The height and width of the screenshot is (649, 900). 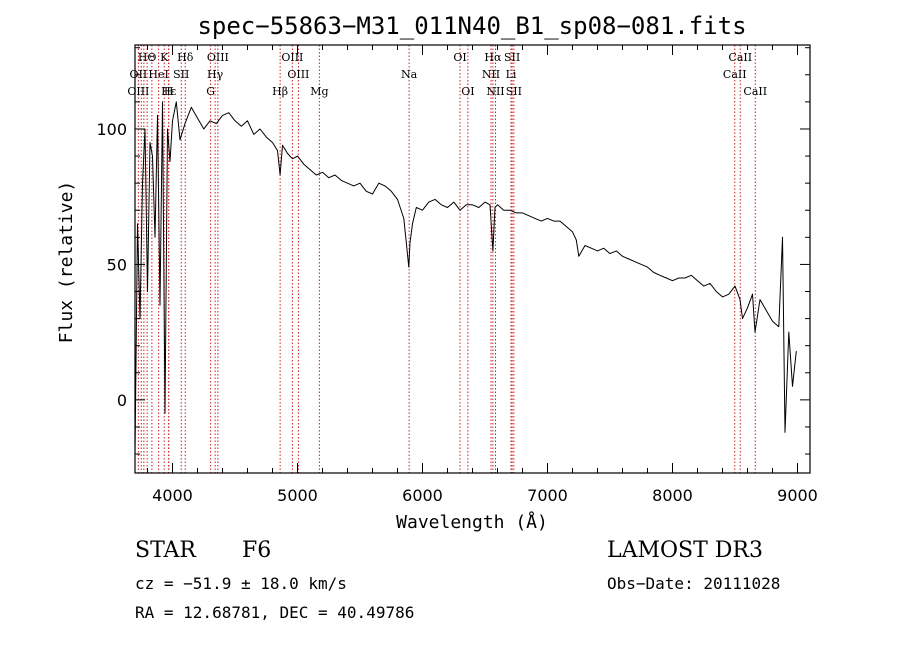 What do you see at coordinates (511, 74) in the screenshot?
I see `line-label-23: Li` at bounding box center [511, 74].